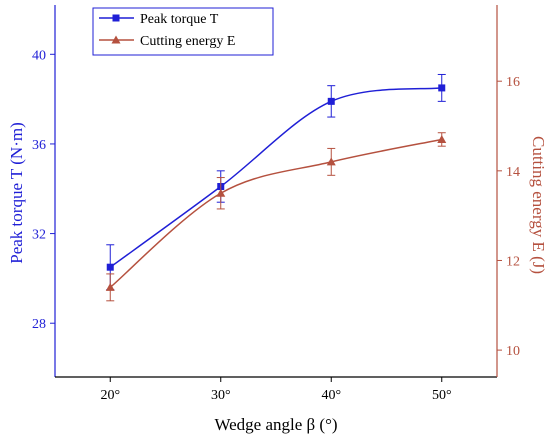 The height and width of the screenshot is (443, 550). I want to click on right-y-axis-title: Cutting energy E (J), so click(538, 205).